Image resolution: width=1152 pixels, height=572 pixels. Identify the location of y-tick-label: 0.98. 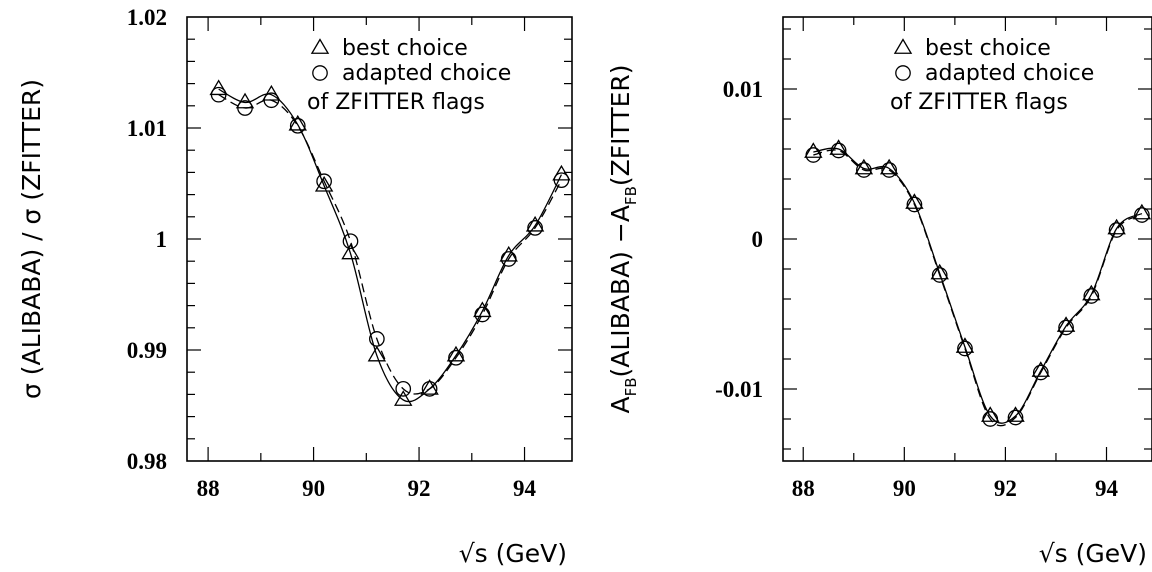
(147, 461).